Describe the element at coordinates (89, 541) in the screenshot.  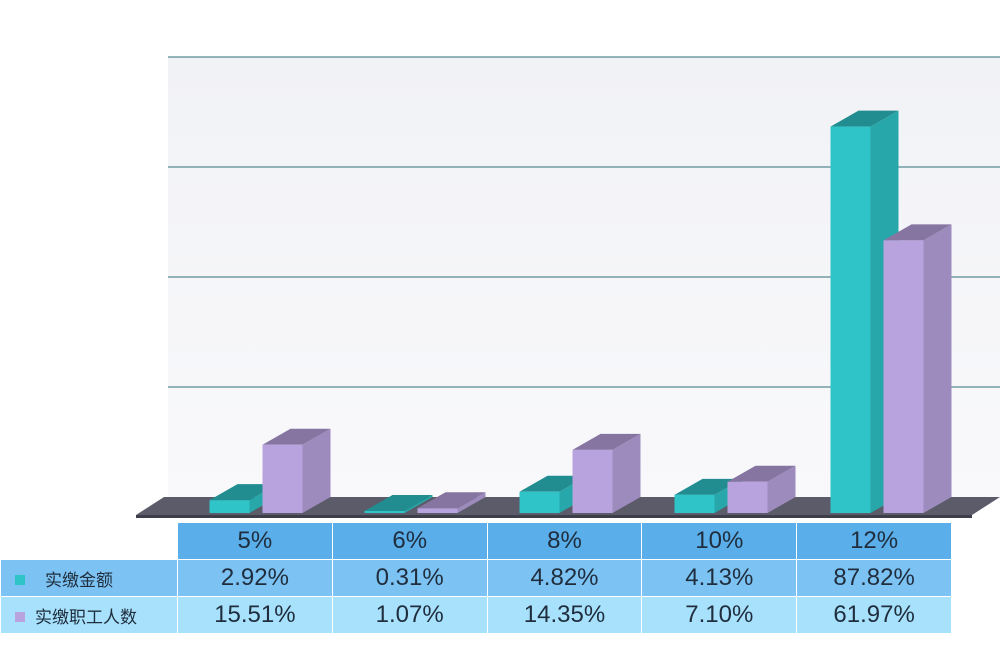
I see `table-corner` at that location.